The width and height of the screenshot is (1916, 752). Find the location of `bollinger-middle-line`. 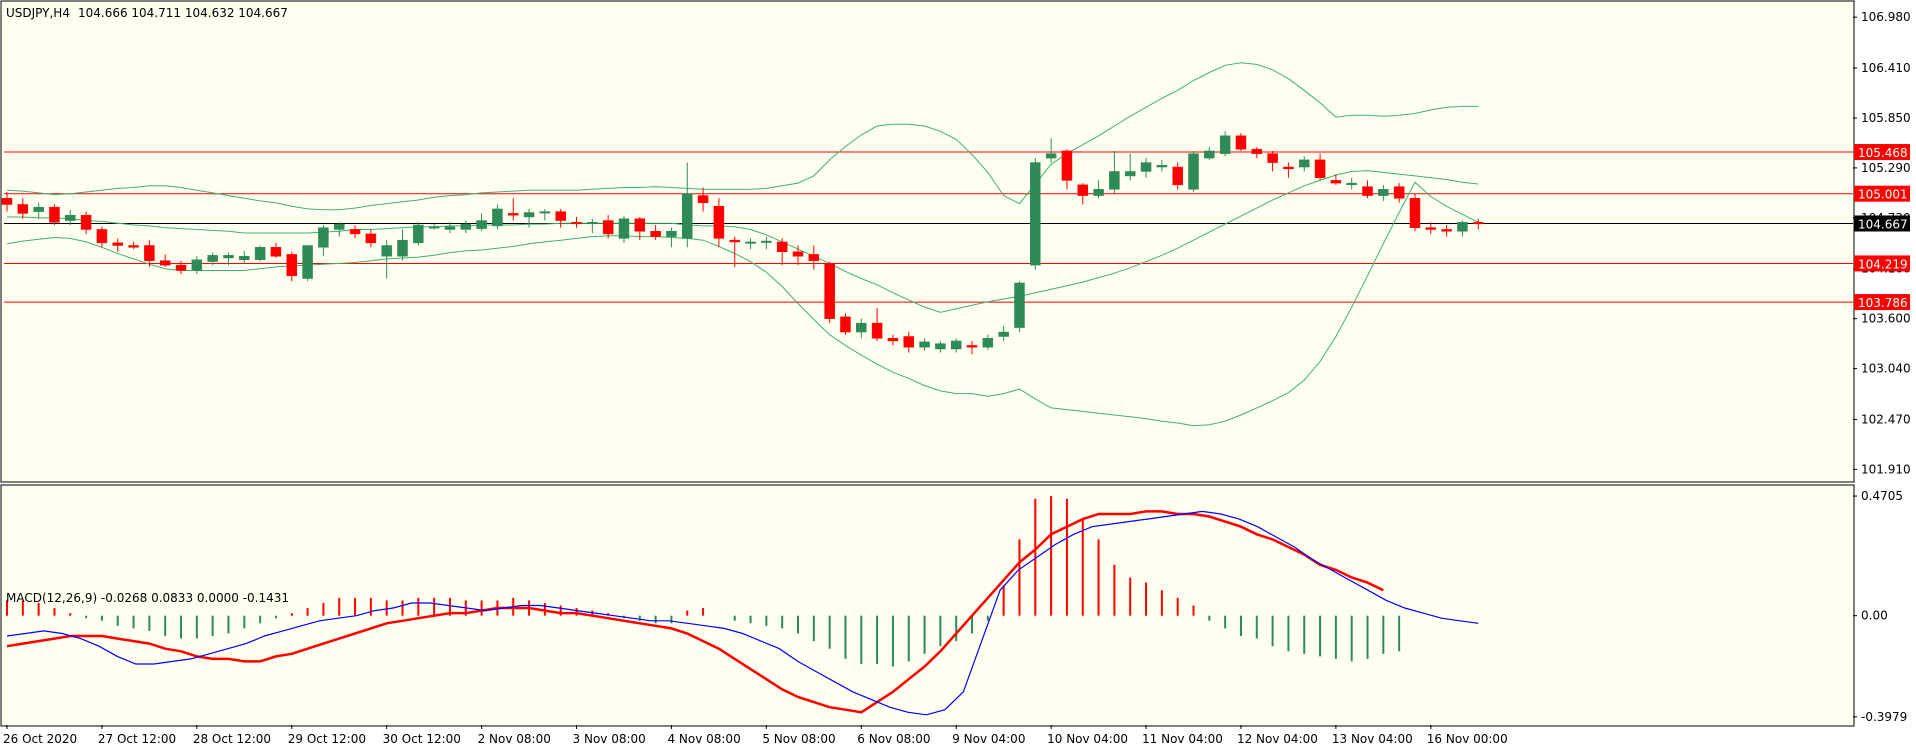

bollinger-middle-line is located at coordinates (743, 241).